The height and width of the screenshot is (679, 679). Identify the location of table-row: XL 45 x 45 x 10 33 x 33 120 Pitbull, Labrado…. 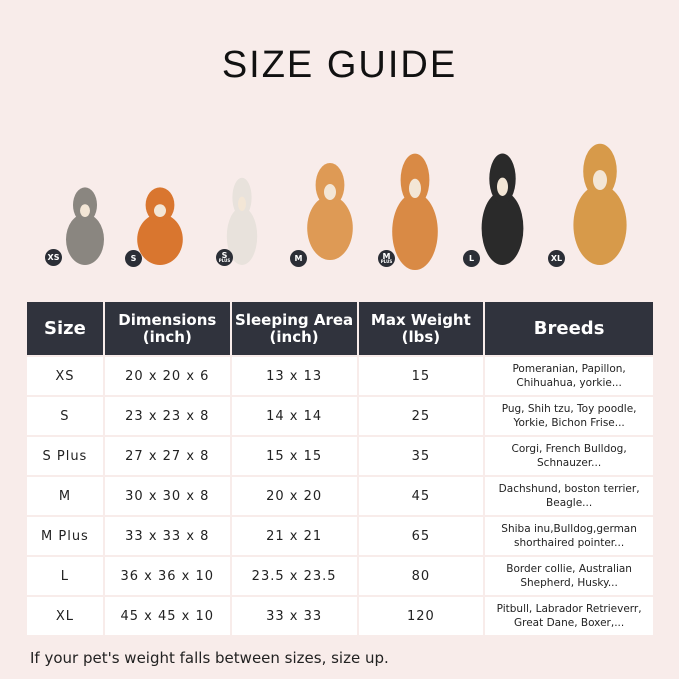
(340, 616).